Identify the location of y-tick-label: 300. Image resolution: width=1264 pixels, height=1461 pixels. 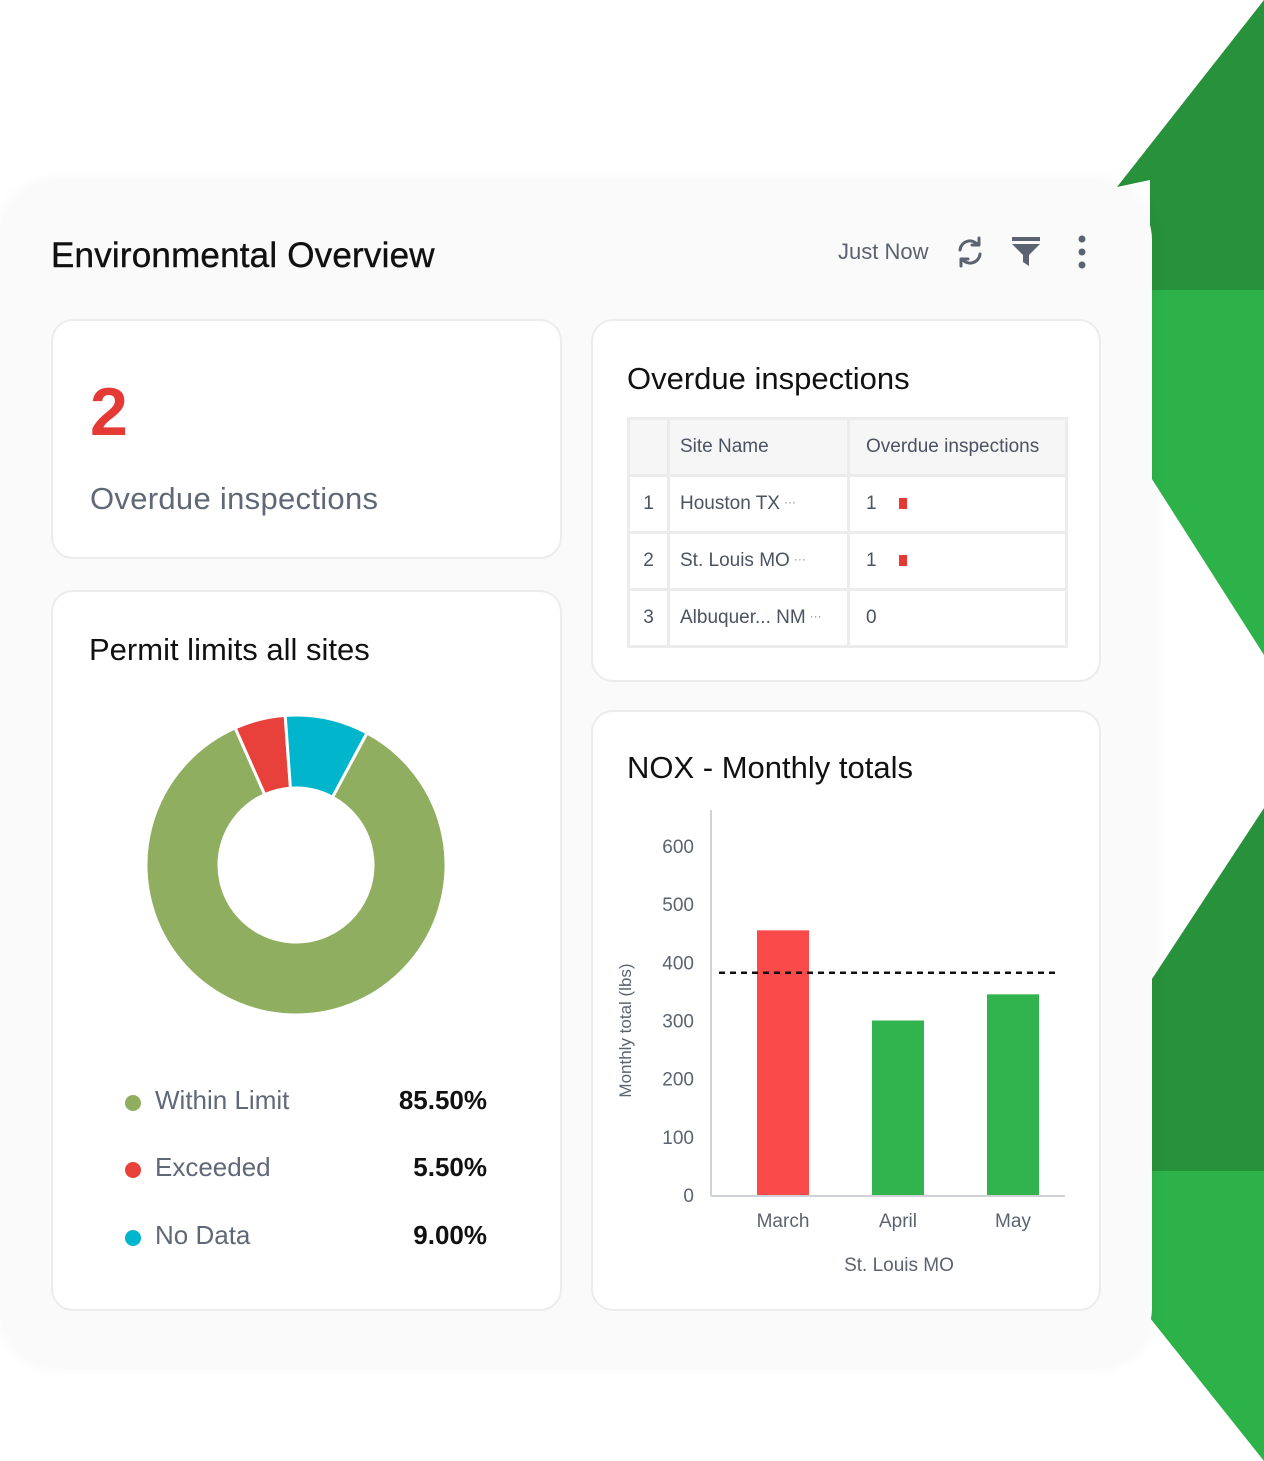
(678, 1022).